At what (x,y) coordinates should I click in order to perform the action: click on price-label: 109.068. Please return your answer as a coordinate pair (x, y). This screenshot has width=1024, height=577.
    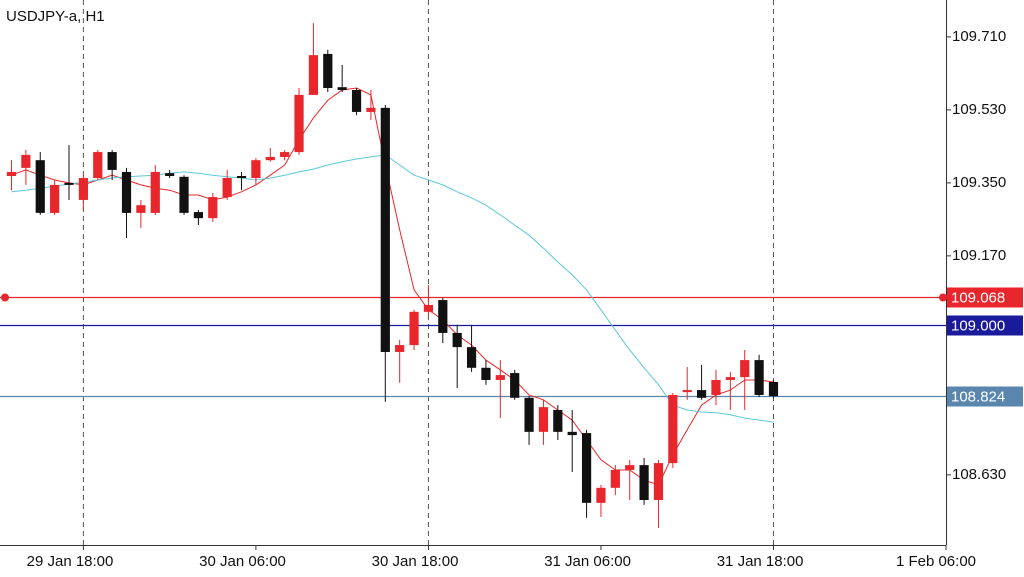
    Looking at the image, I should click on (978, 297).